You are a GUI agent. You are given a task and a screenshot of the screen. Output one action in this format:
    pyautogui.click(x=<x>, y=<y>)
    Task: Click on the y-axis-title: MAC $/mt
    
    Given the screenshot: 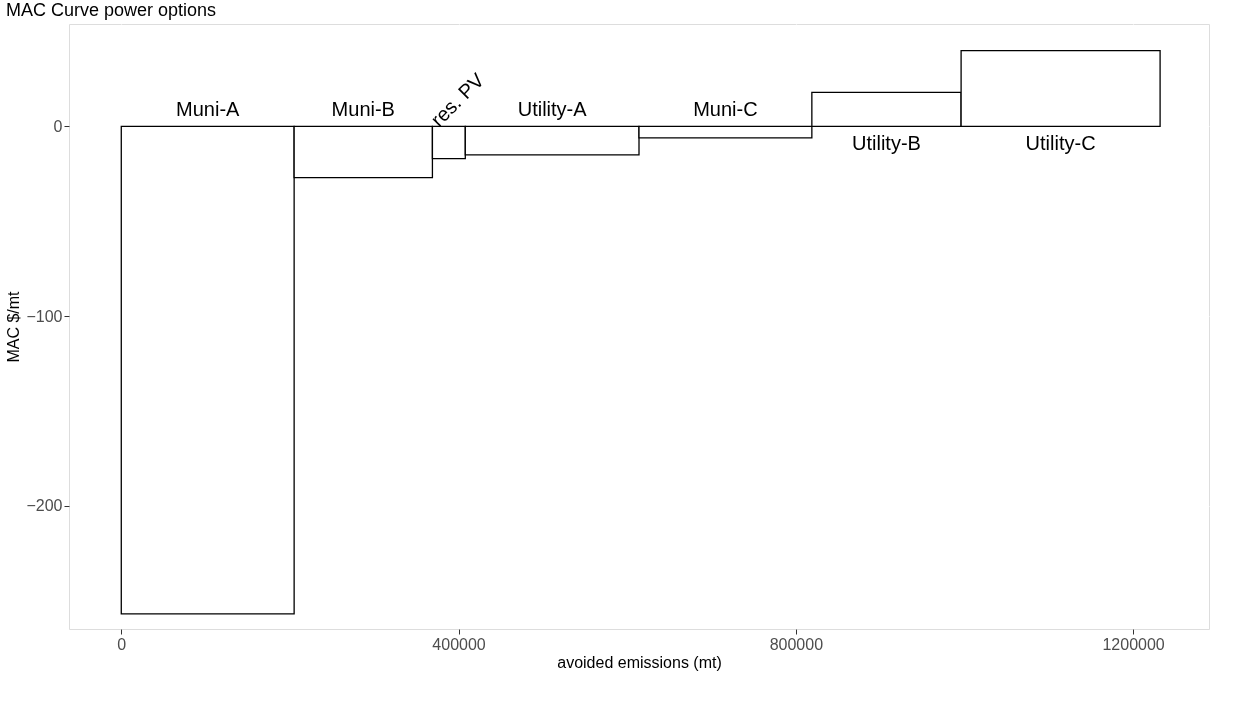 What is the action you would take?
    pyautogui.click(x=14, y=326)
    